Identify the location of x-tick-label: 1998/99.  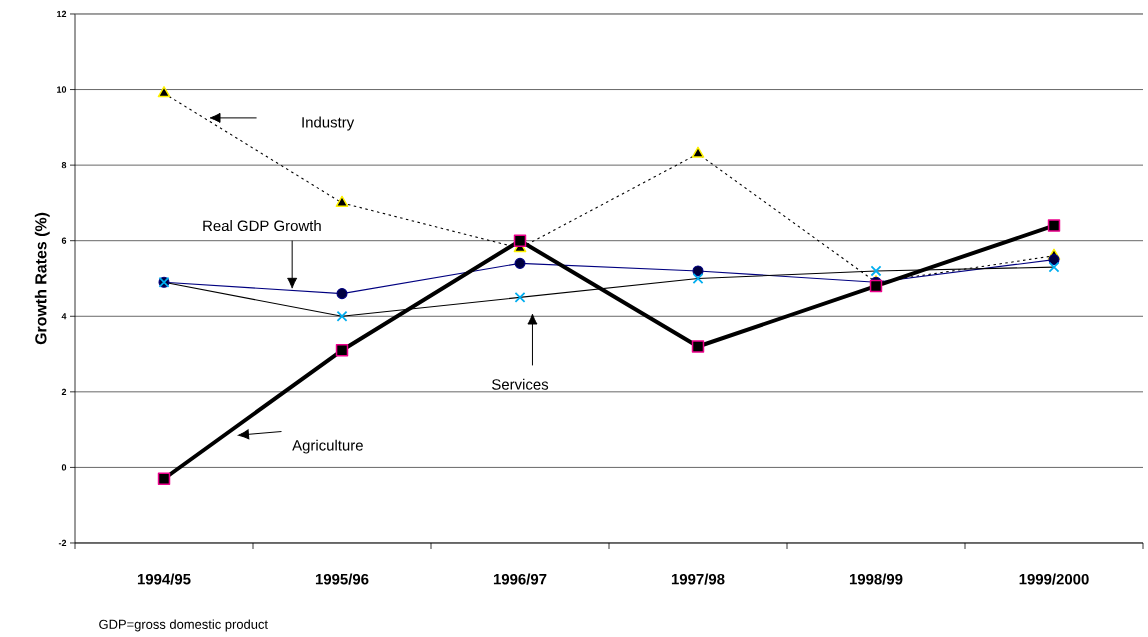
(876, 579).